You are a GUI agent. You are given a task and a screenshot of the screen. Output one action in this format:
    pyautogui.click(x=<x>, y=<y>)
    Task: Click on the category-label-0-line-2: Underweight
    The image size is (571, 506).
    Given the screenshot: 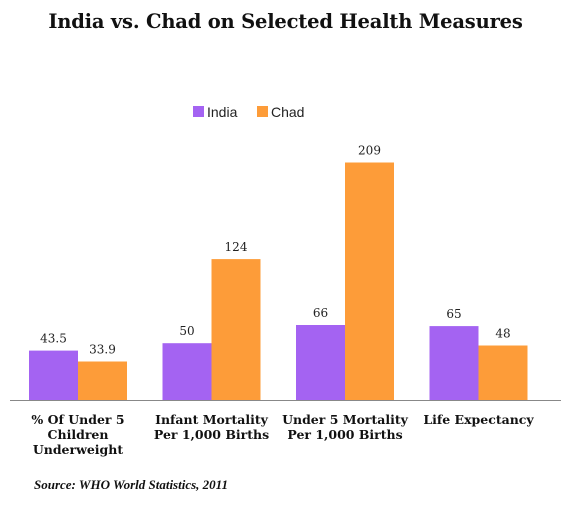 What is the action you would take?
    pyautogui.click(x=78, y=449)
    